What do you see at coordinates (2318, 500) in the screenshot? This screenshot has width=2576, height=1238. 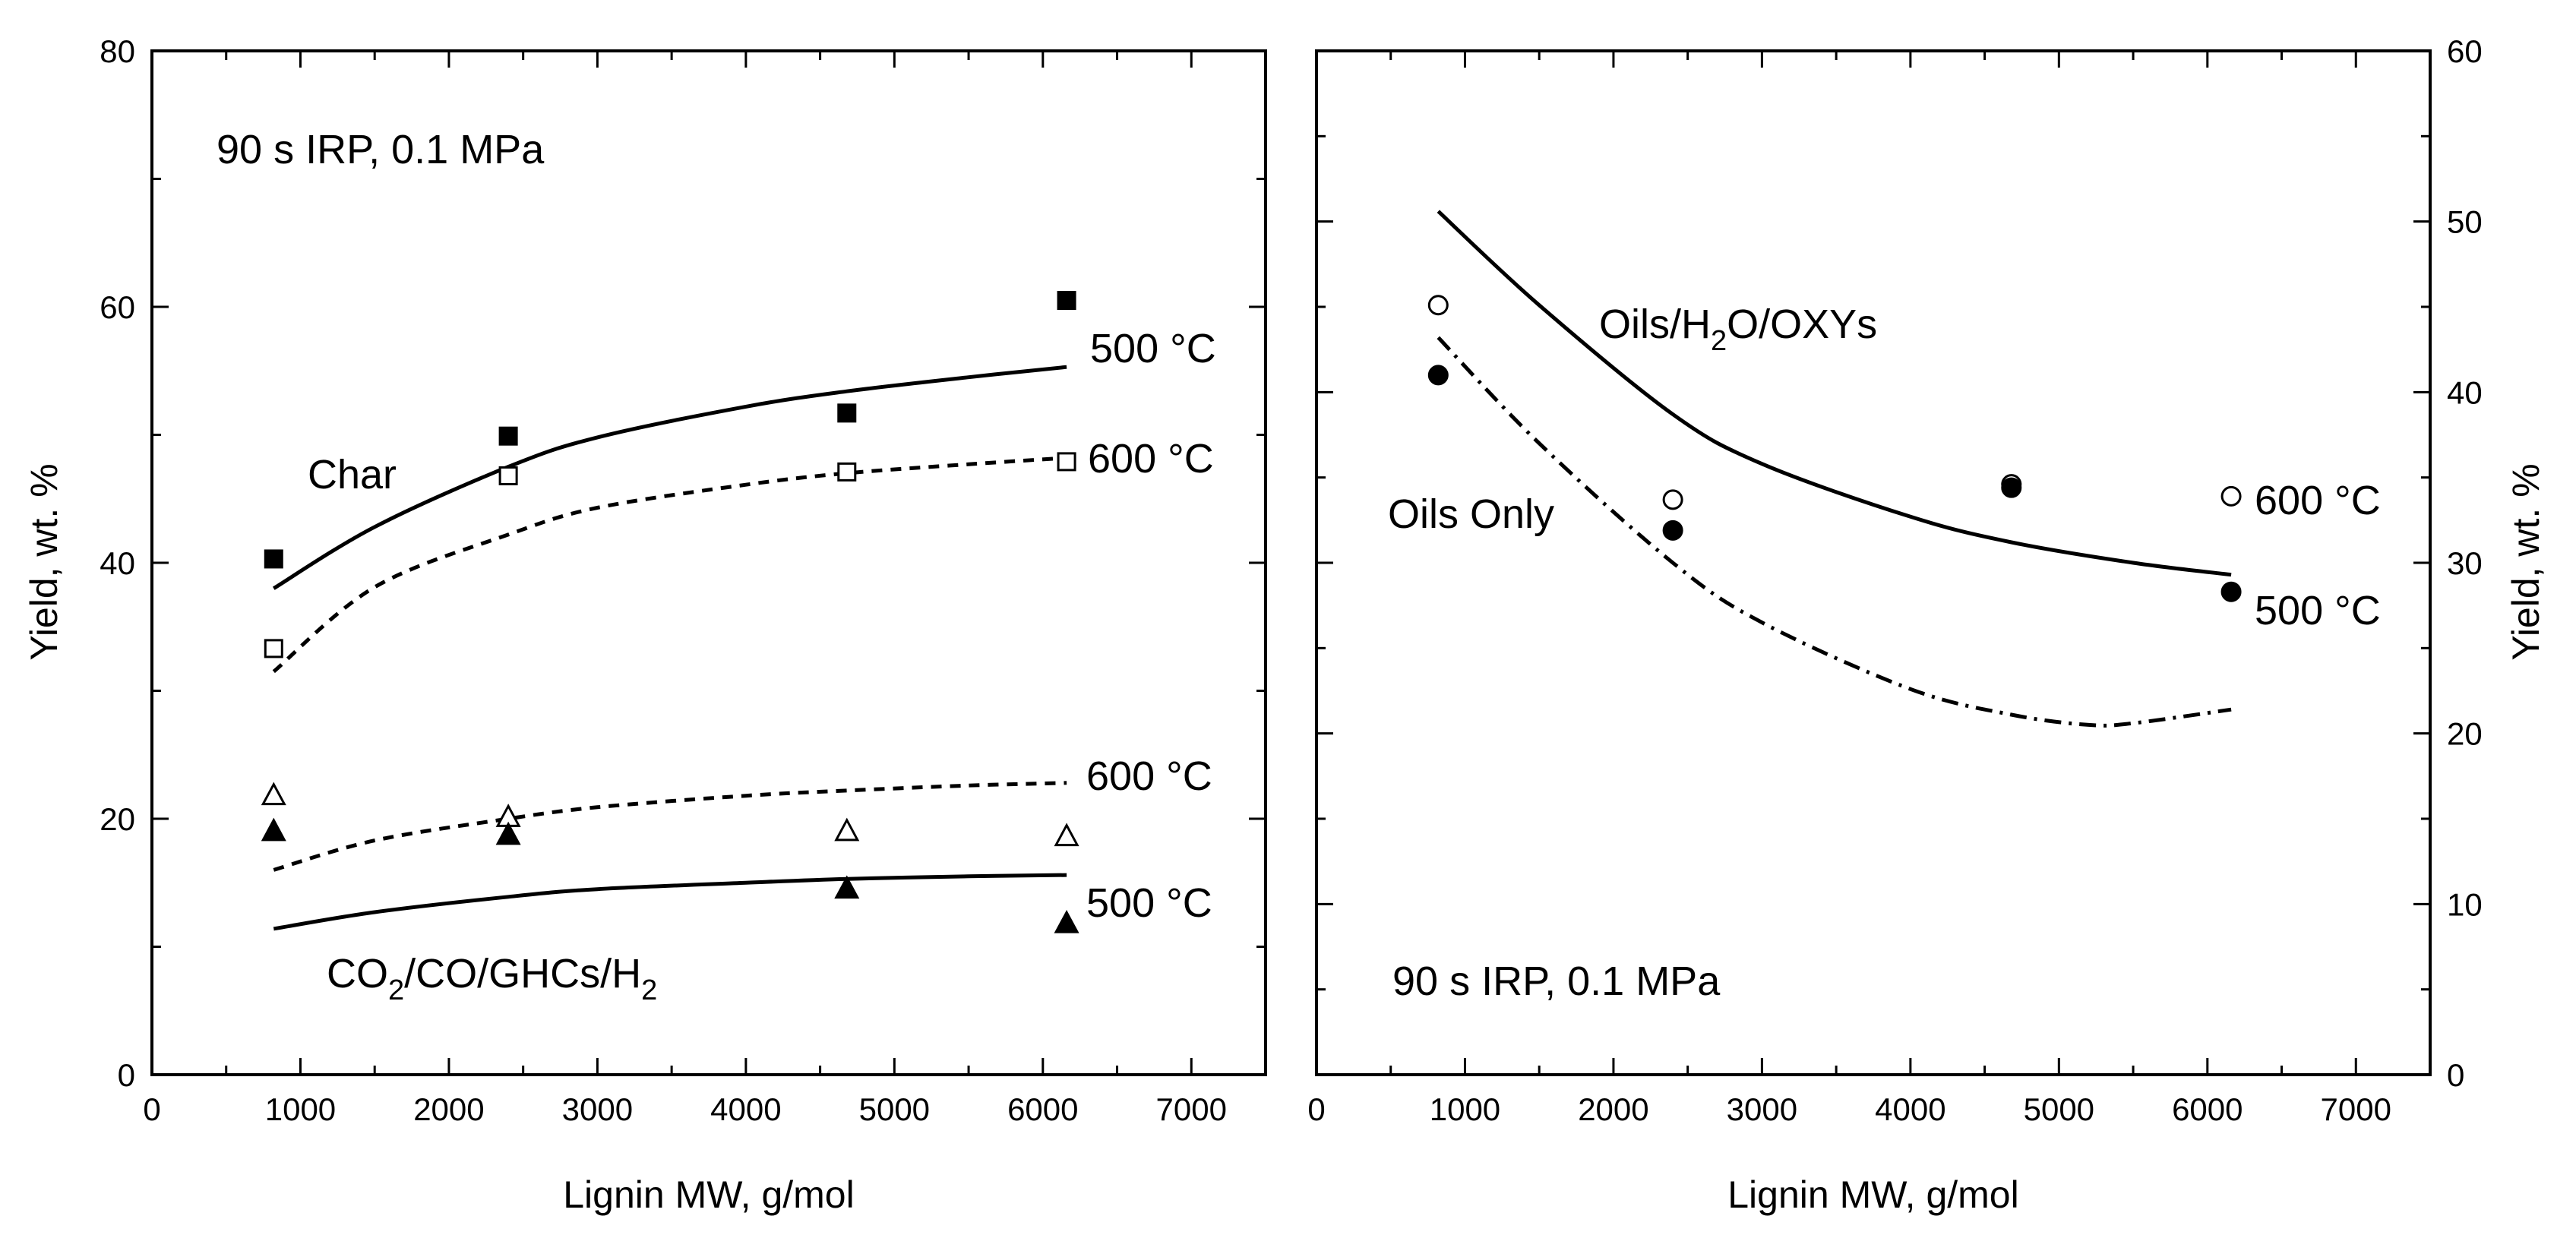 I see `right-600-label: 600 °C` at bounding box center [2318, 500].